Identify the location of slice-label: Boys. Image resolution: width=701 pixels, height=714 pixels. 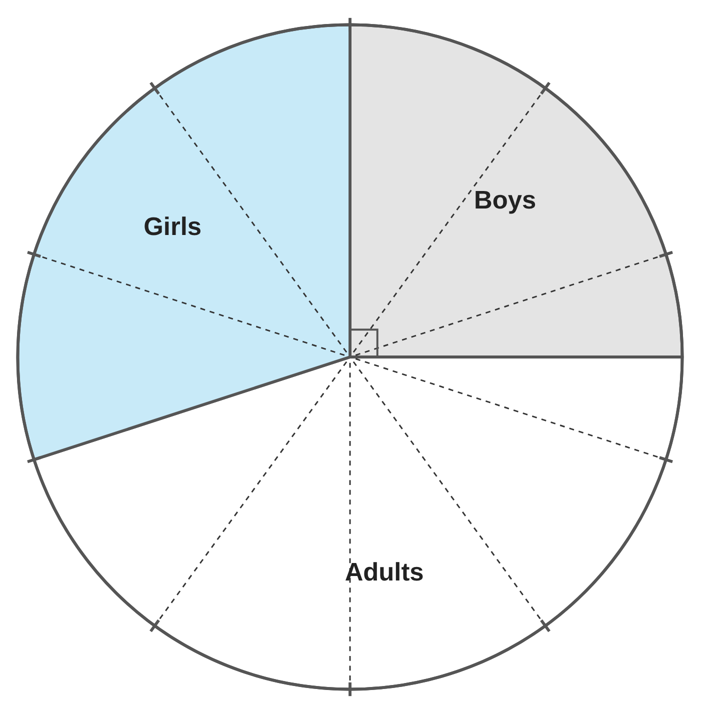
(505, 200).